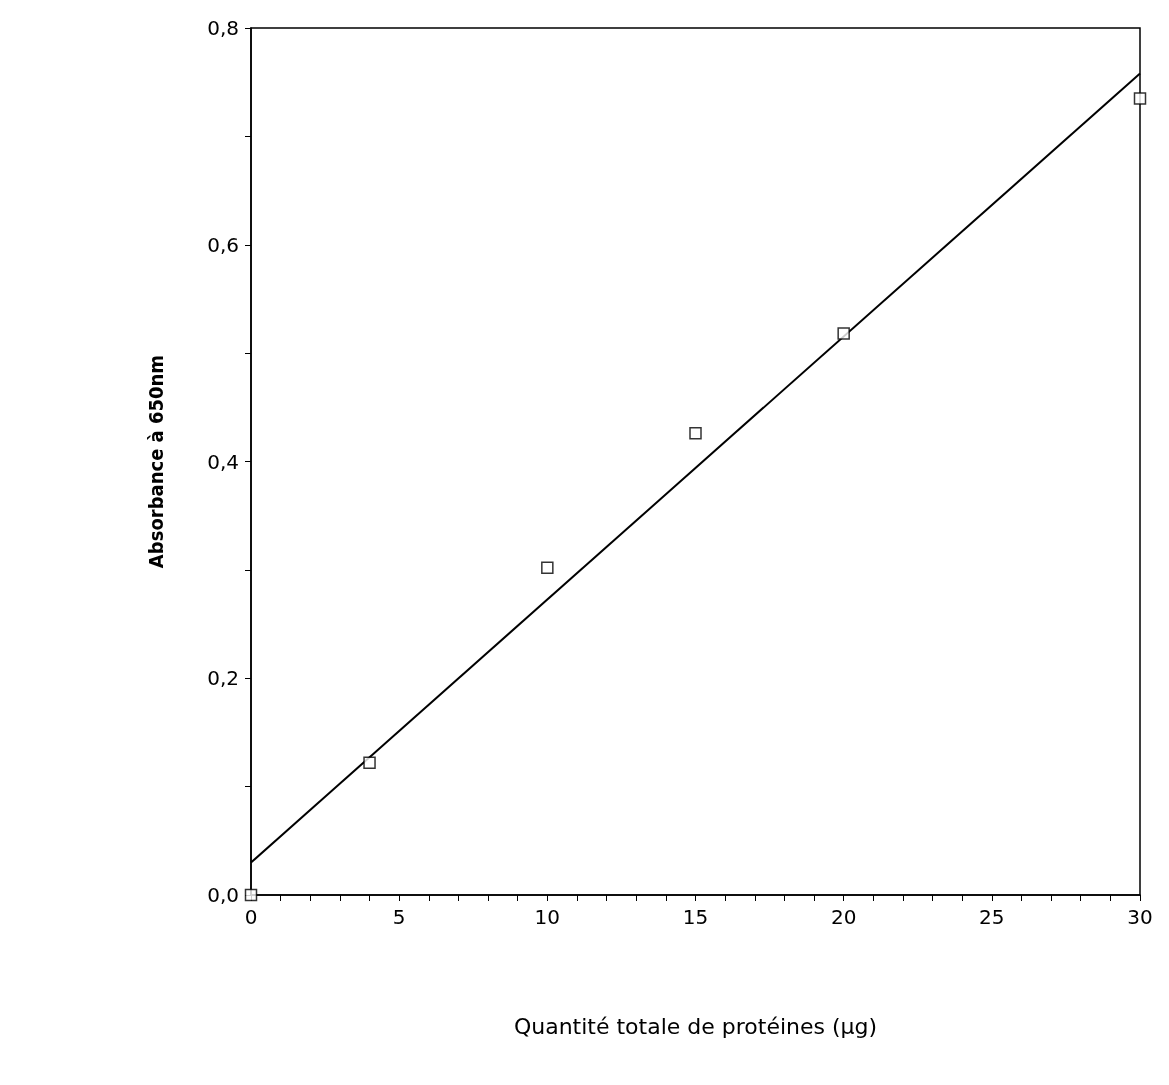 This screenshot has width=1169, height=1085. Describe the element at coordinates (695, 917) in the screenshot. I see `x-tick-label: 15` at that location.